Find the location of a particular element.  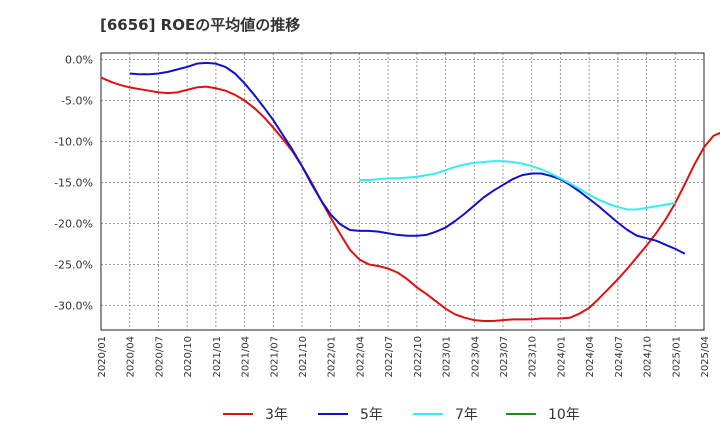

x-tick-label: 2025/04 is located at coordinates (705, 357).